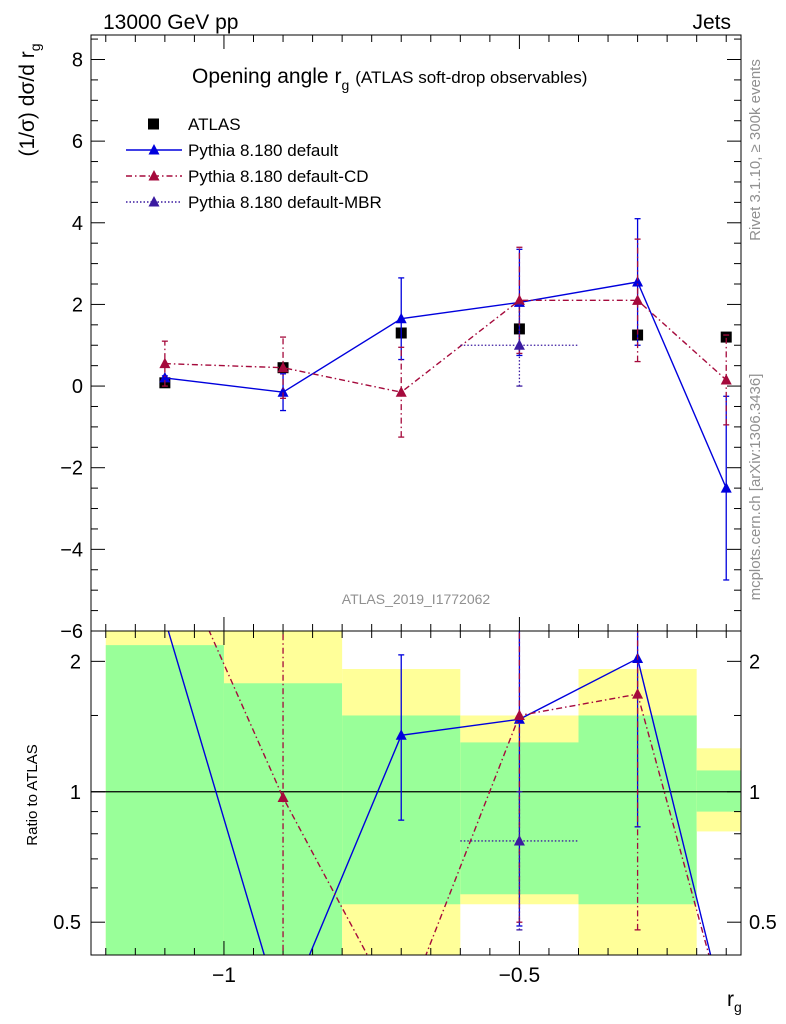 The width and height of the screenshot is (786, 1024). Describe the element at coordinates (27, 103) in the screenshot. I see `top-ylabel-main: (1/σ) dσ/d r` at that location.